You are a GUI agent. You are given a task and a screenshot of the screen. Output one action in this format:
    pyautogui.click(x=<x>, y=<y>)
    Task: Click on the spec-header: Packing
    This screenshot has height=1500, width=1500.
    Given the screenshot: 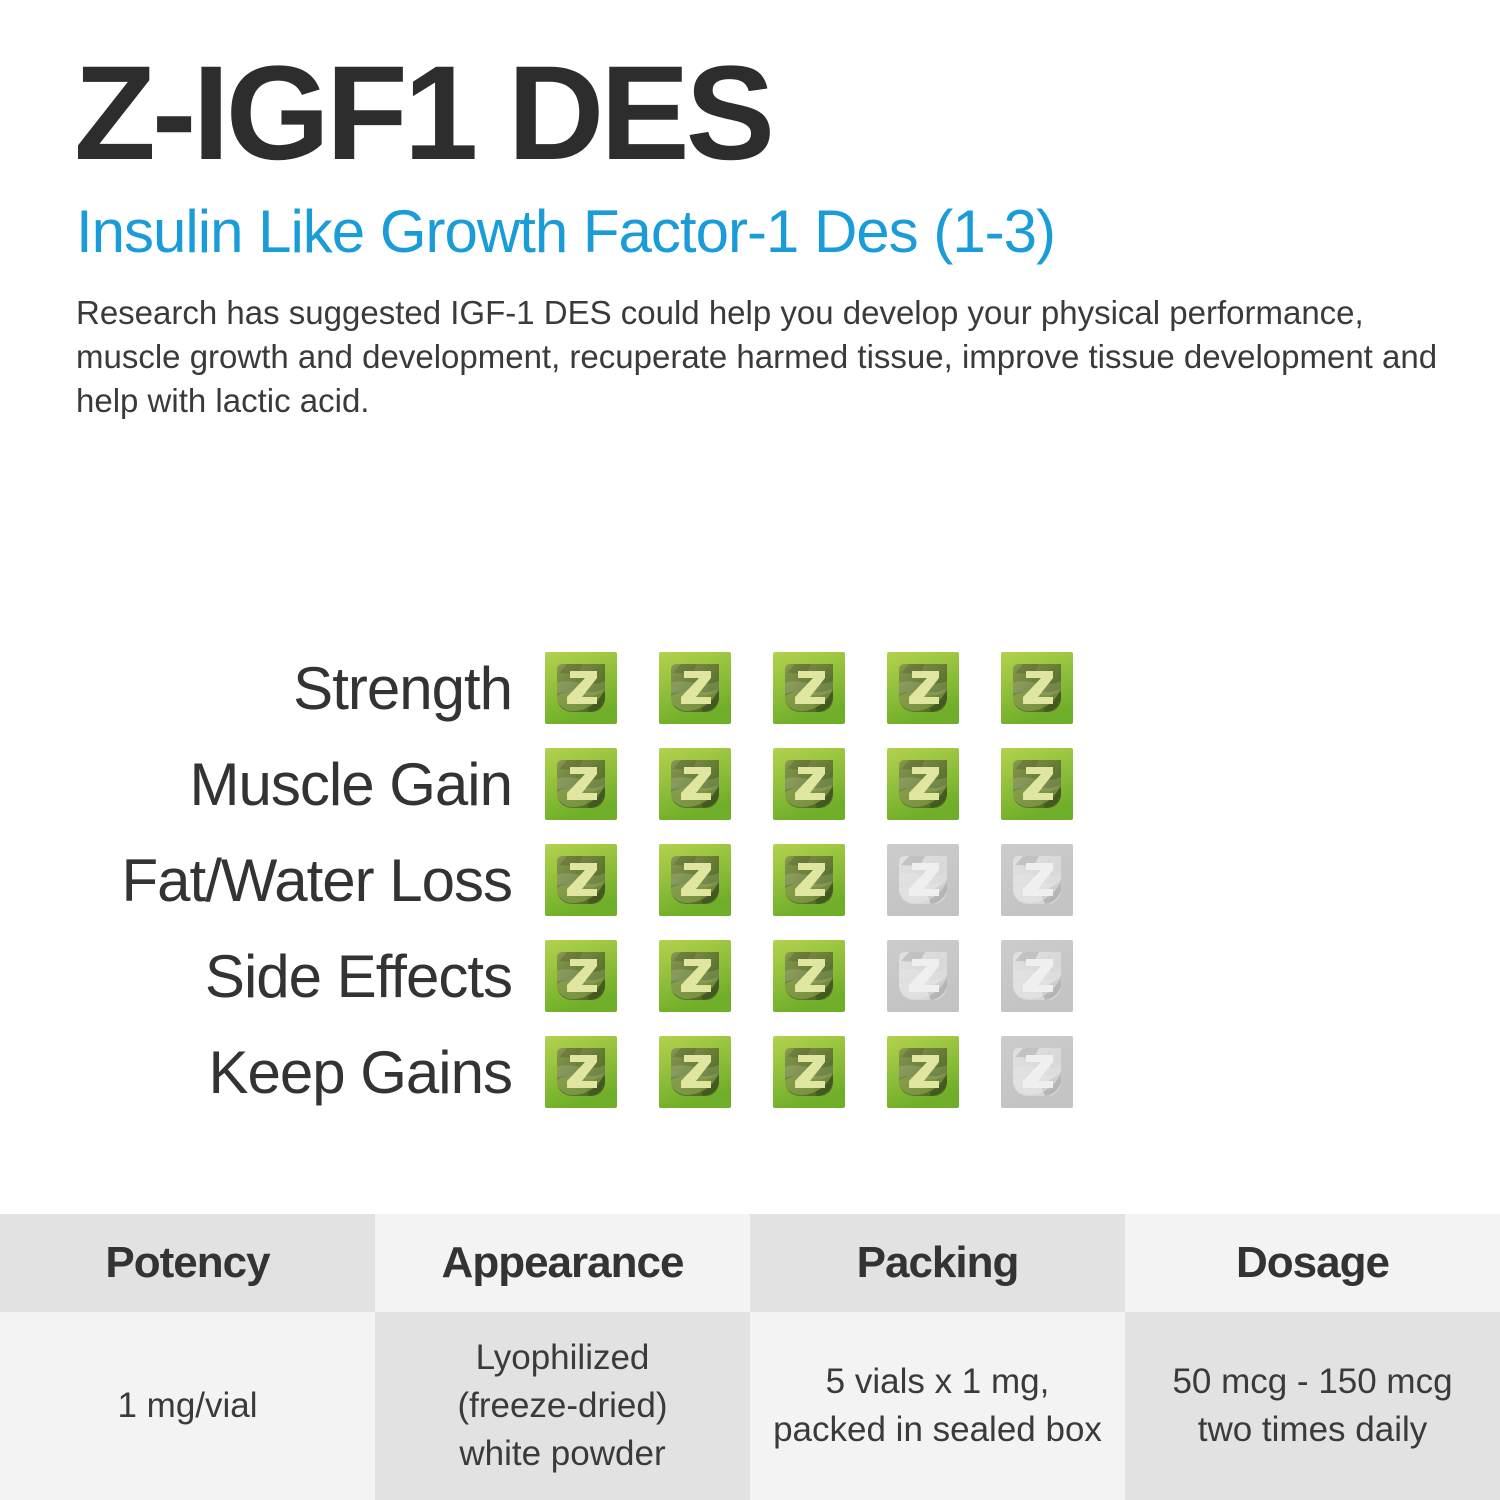 What is the action you would take?
    pyautogui.click(x=937, y=1263)
    